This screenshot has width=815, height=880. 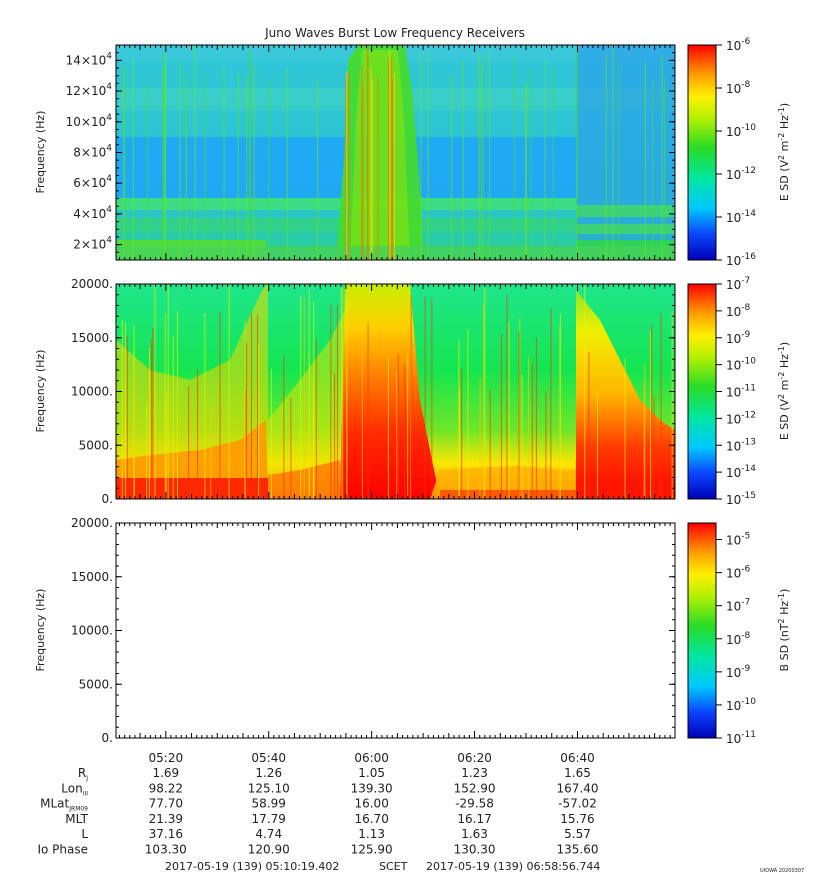 I want to click on panel-2-colorbar-label: E SD (V2 m-2 Hz-1), so click(x=784, y=391).